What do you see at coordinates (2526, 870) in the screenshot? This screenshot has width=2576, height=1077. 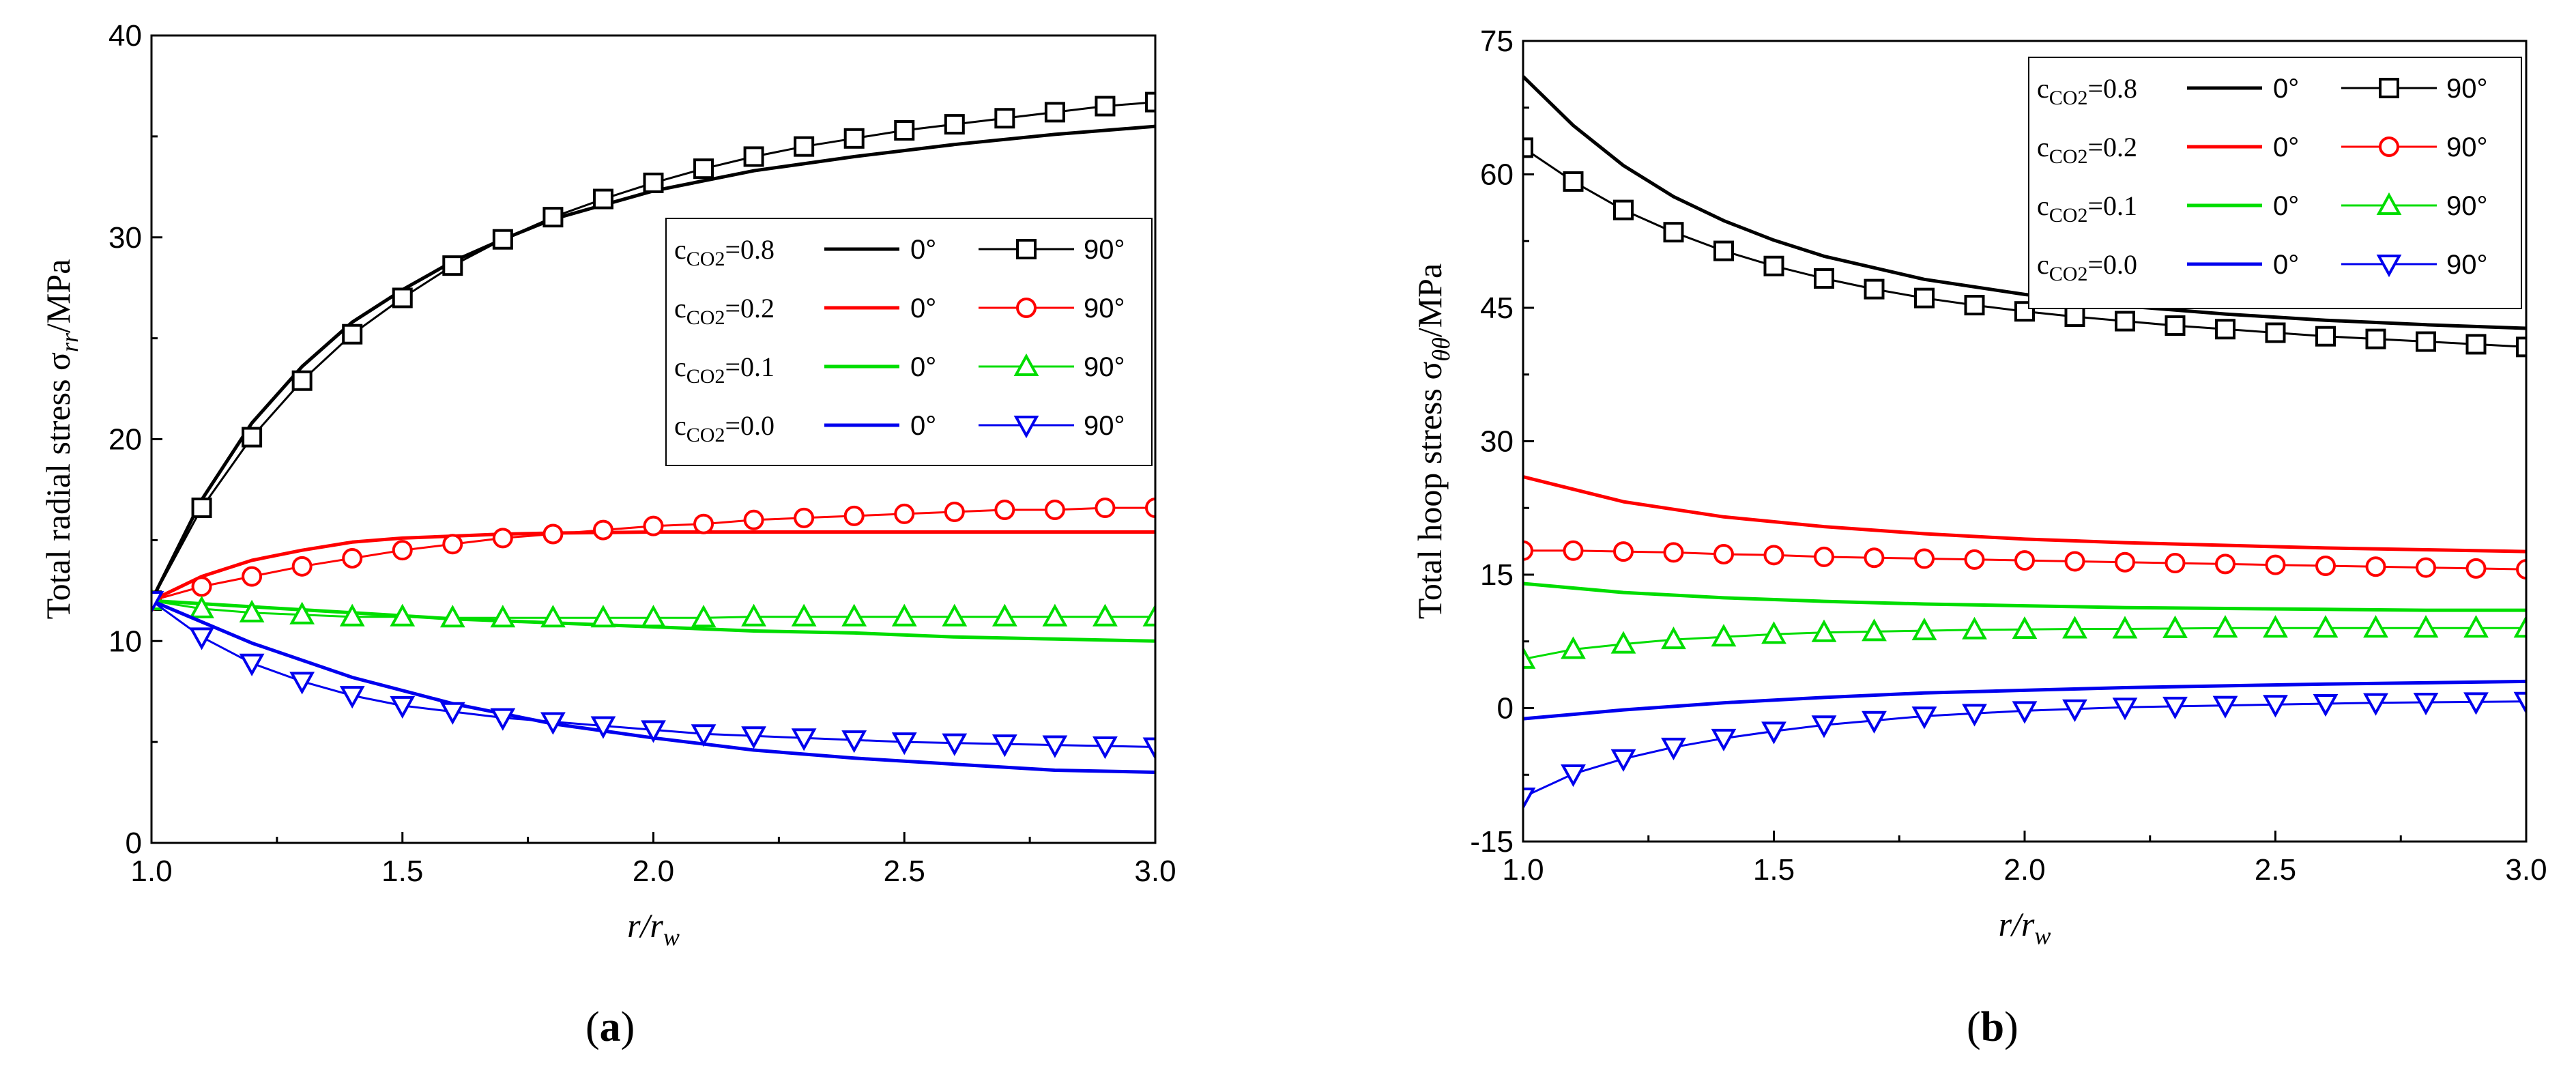 I see `x-tick-label: 3.0` at bounding box center [2526, 870].